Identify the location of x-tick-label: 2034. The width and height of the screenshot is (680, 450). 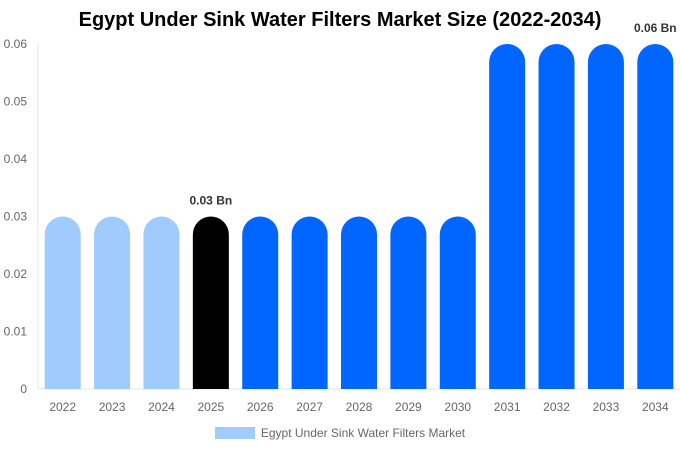
(655, 407).